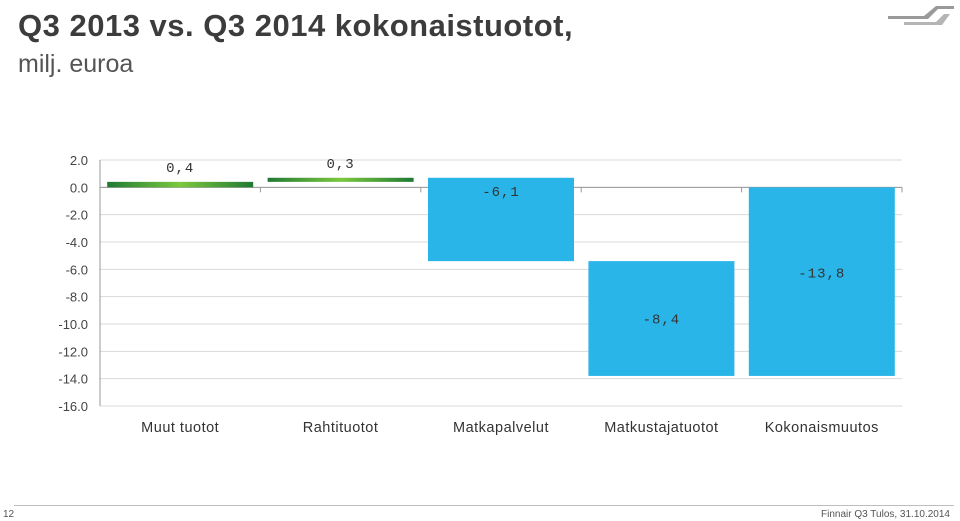  I want to click on data-label: -8,4, so click(662, 321).